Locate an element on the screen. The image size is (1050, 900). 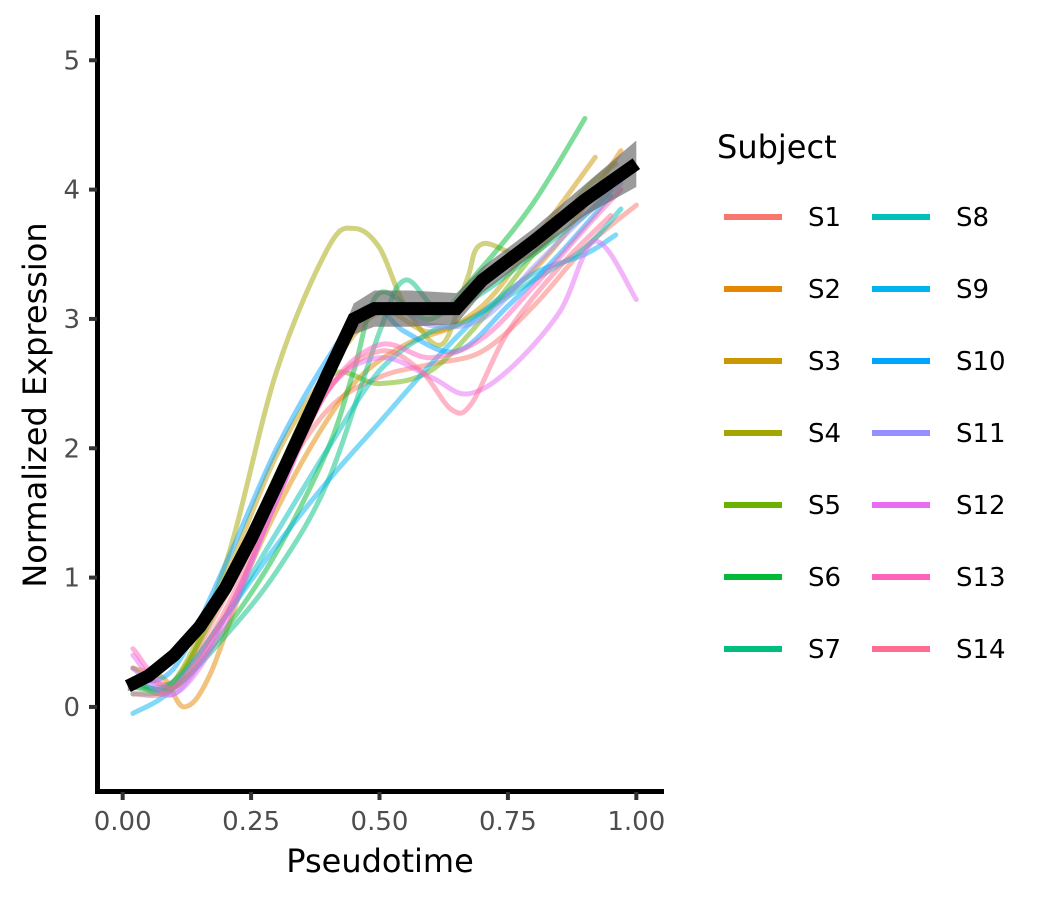
legend-item-s10: S10 is located at coordinates (939, 362).